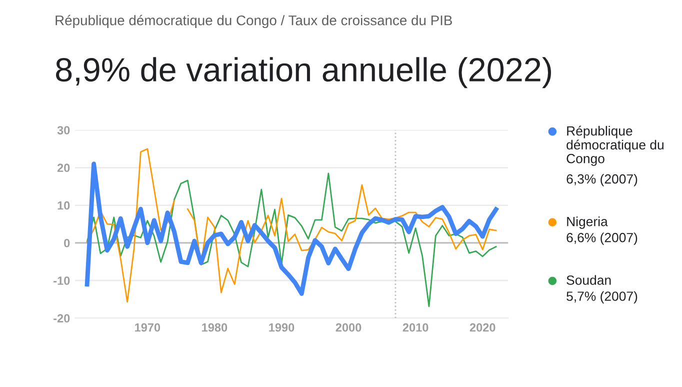 Image resolution: width=682 pixels, height=387 pixels. What do you see at coordinates (215, 327) in the screenshot?
I see `x-tick-label: 1980` at bounding box center [215, 327].